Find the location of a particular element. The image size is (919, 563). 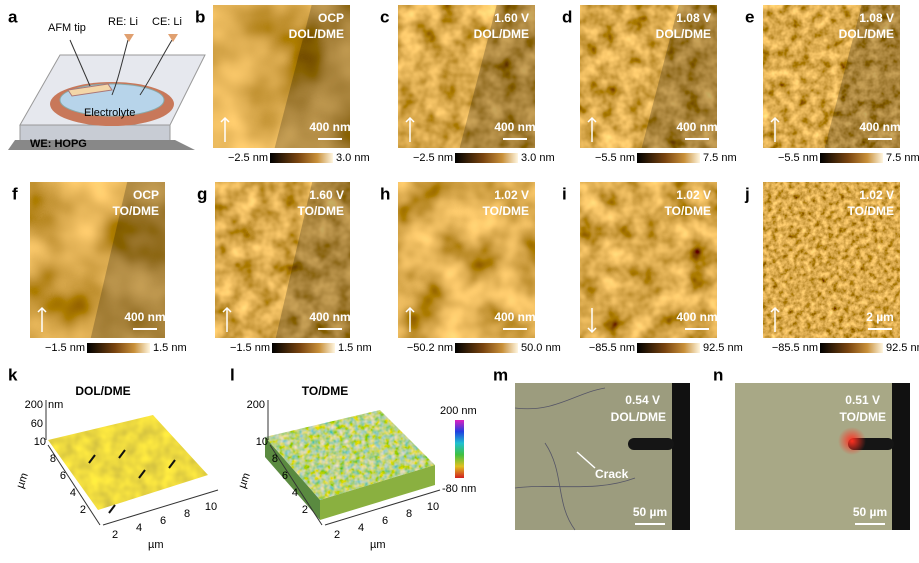

probe-holder is located at coordinates (681, 456).